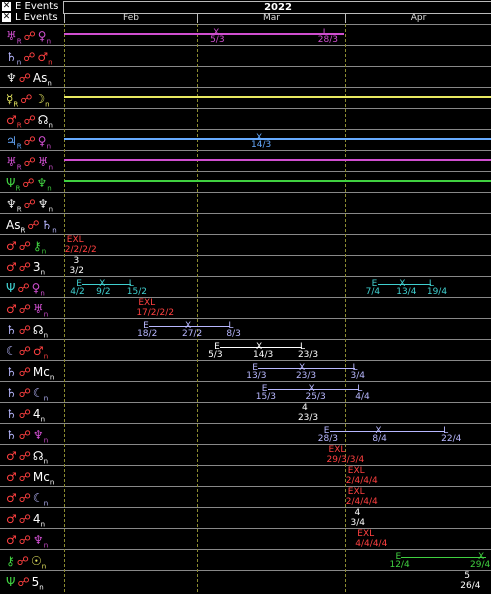  Describe the element at coordinates (245, 77) in the screenshot. I see `aspect-row: ♆ ☍ Asn` at that location.